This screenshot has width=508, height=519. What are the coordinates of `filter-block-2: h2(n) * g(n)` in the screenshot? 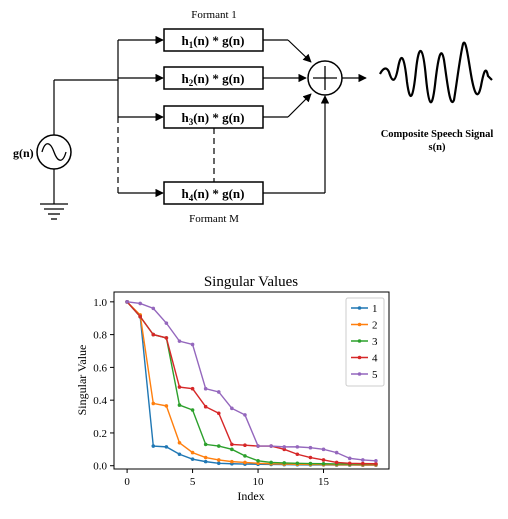 It's located at (213, 78).